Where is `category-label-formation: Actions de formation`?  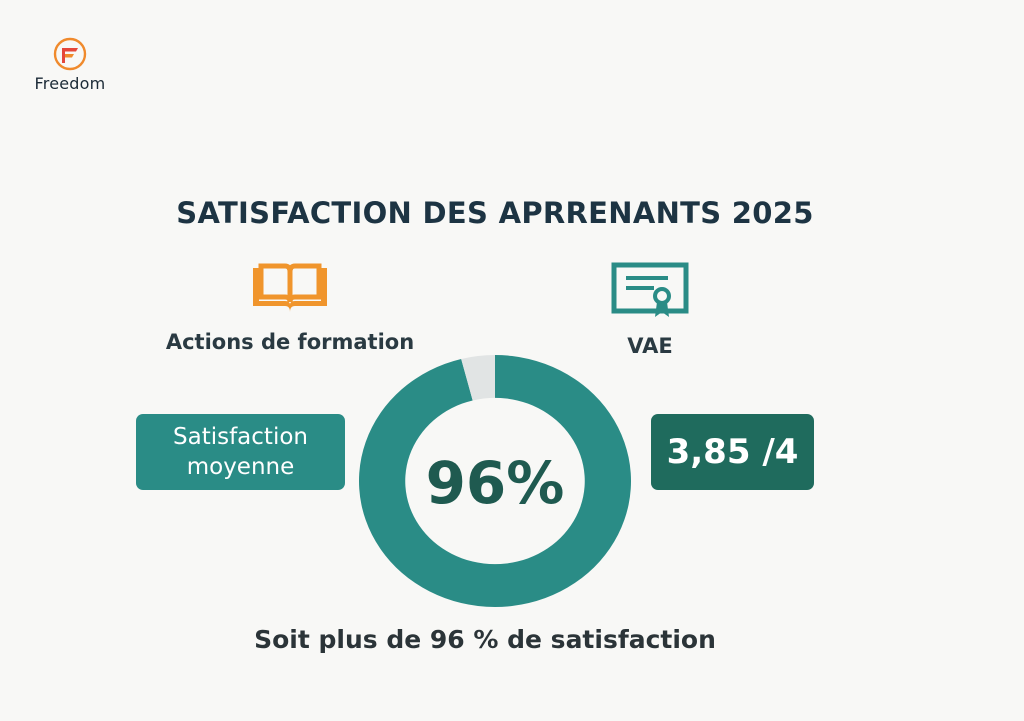
category-label-formation: Actions de formation is located at coordinates (290, 342).